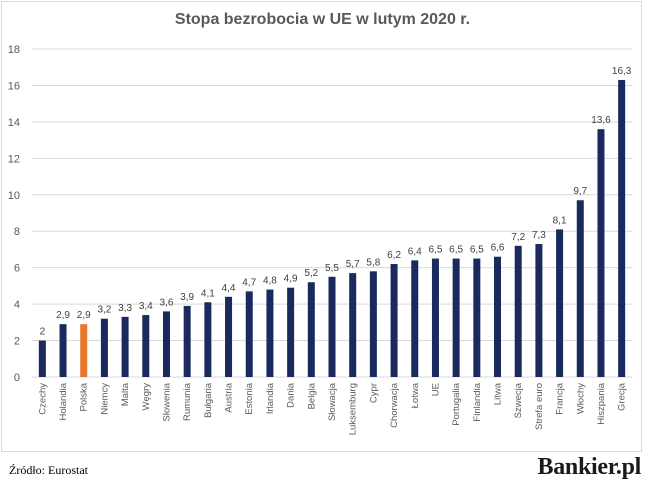  What do you see at coordinates (580, 191) in the screenshot?
I see `value-label: 9,7` at bounding box center [580, 191].